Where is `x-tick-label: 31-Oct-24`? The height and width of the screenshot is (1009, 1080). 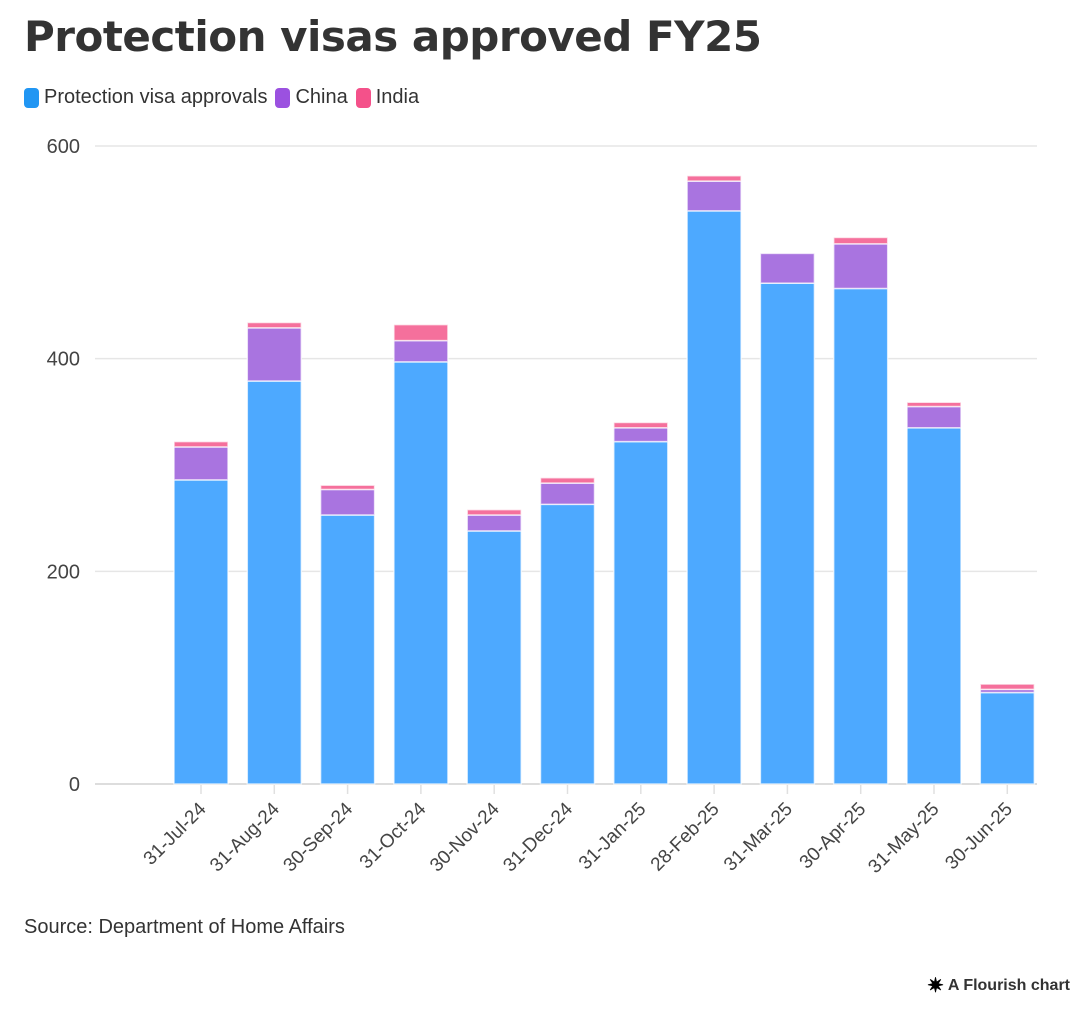
x-tick-label: 31-Oct-24 is located at coordinates (393, 835).